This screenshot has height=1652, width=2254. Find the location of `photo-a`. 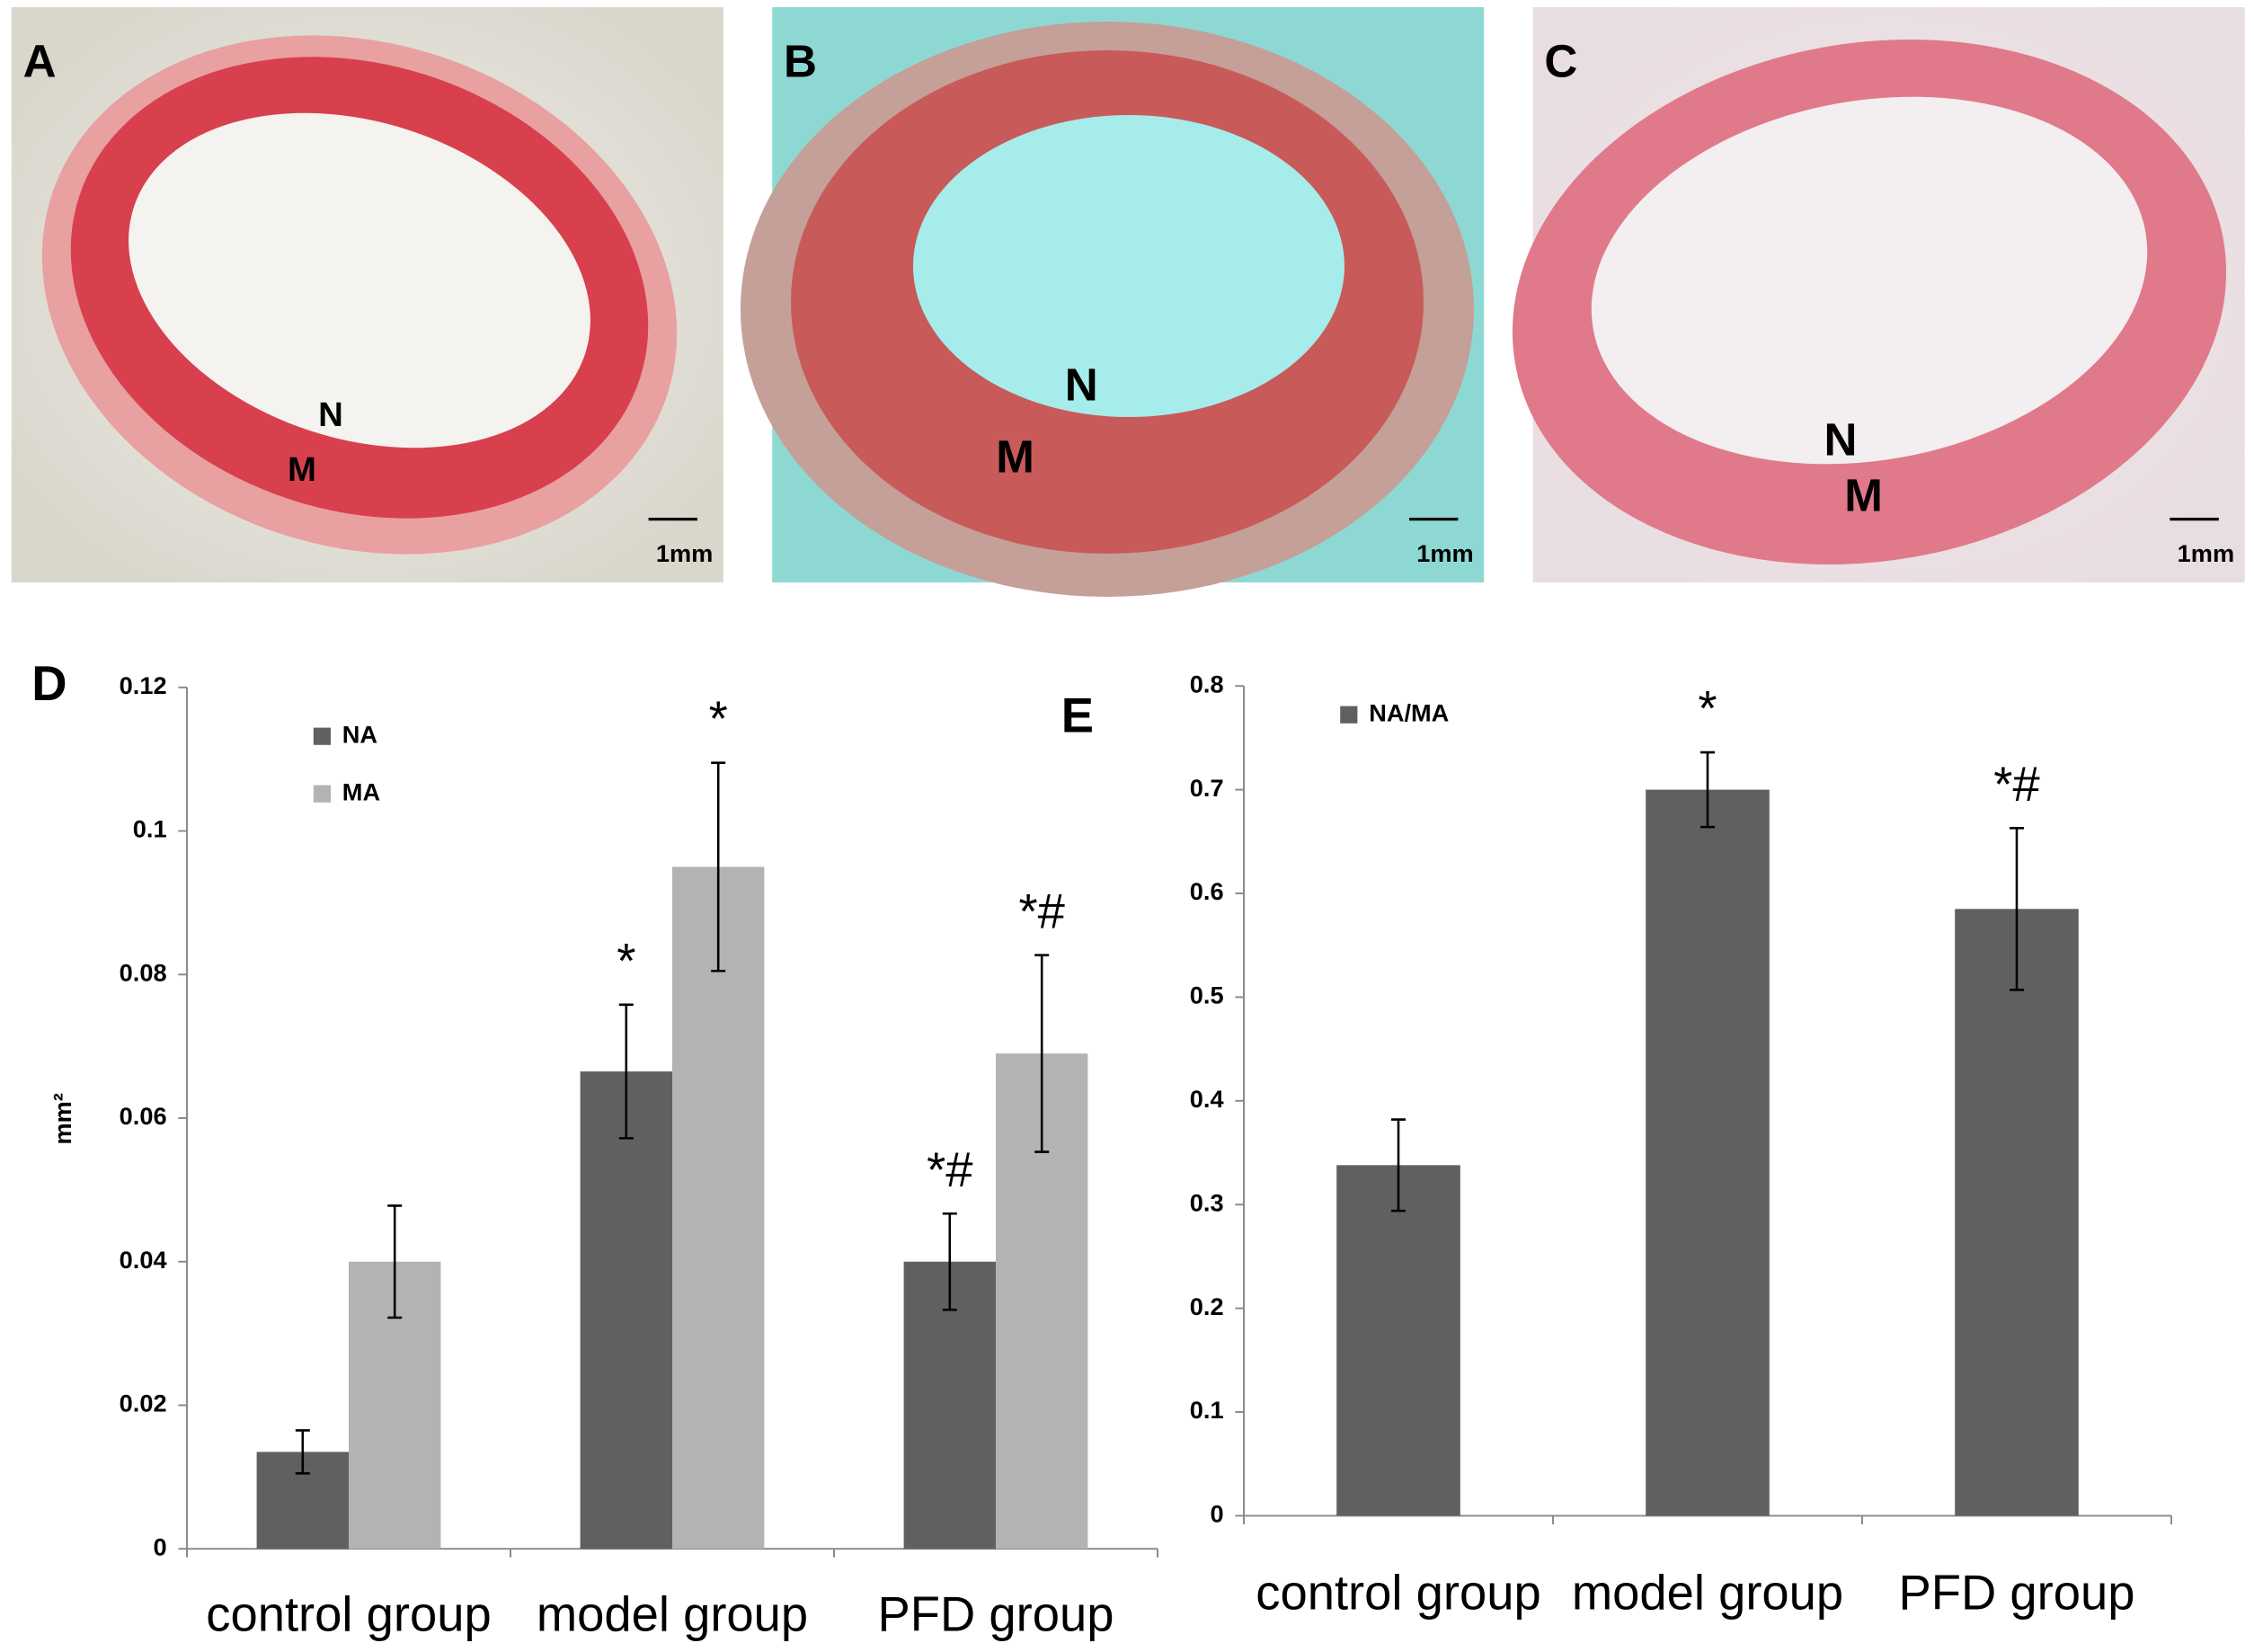

photo-a is located at coordinates (367, 294).